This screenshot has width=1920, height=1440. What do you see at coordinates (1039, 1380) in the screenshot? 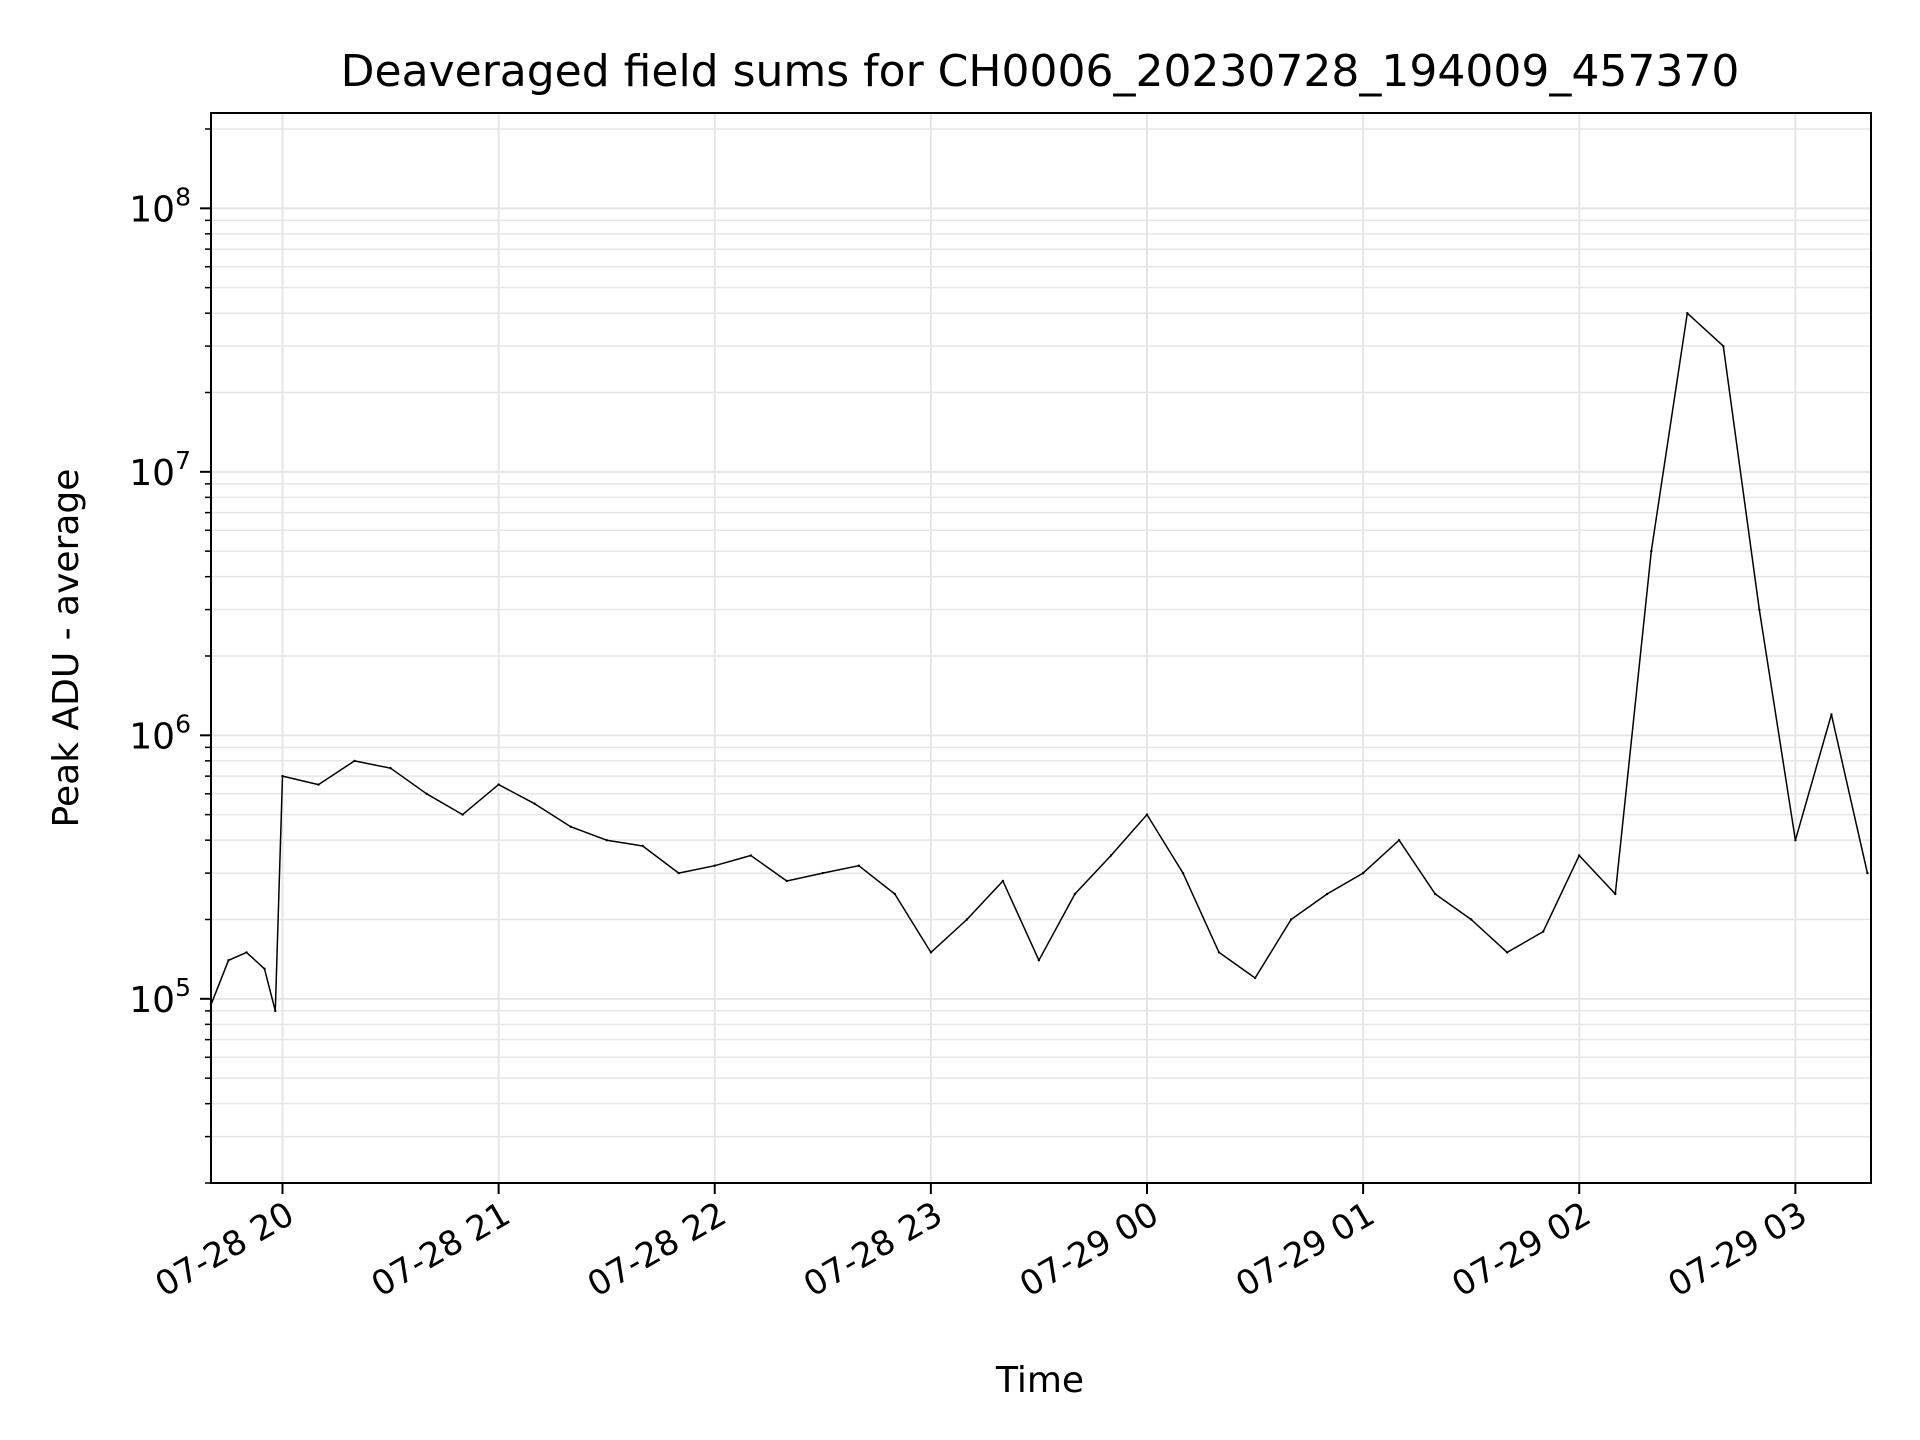
I see `x-axis-label: Time` at bounding box center [1039, 1380].